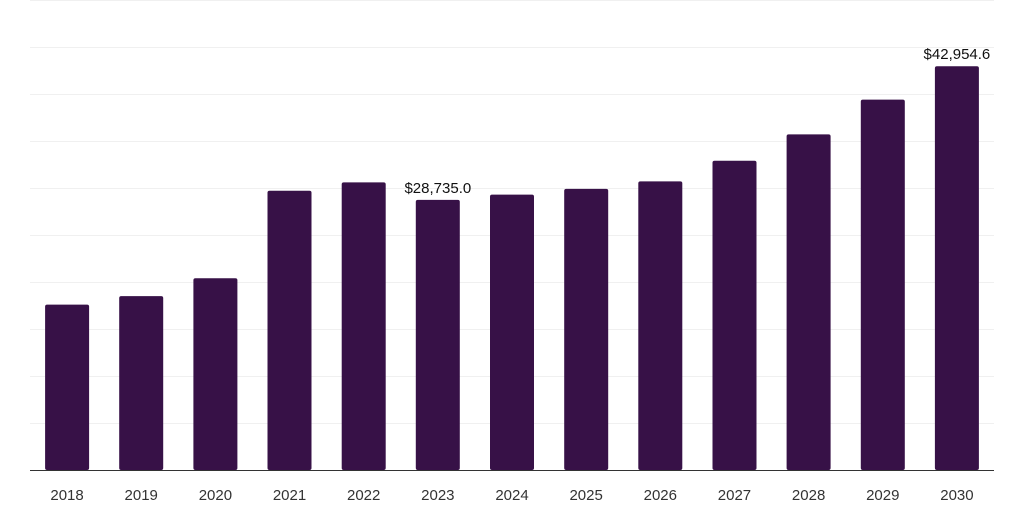 The image size is (1024, 512). What do you see at coordinates (215, 374) in the screenshot?
I see `bar-2020` at bounding box center [215, 374].